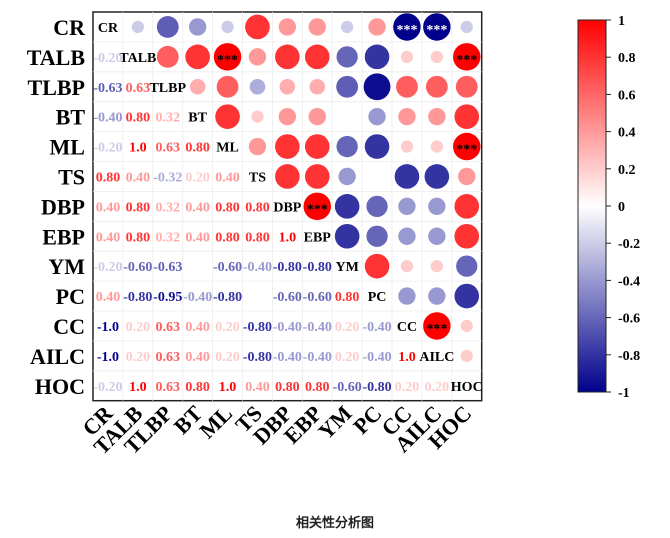 This screenshot has width=670, height=538. I want to click on diagonal-label: DBP, so click(287, 207).